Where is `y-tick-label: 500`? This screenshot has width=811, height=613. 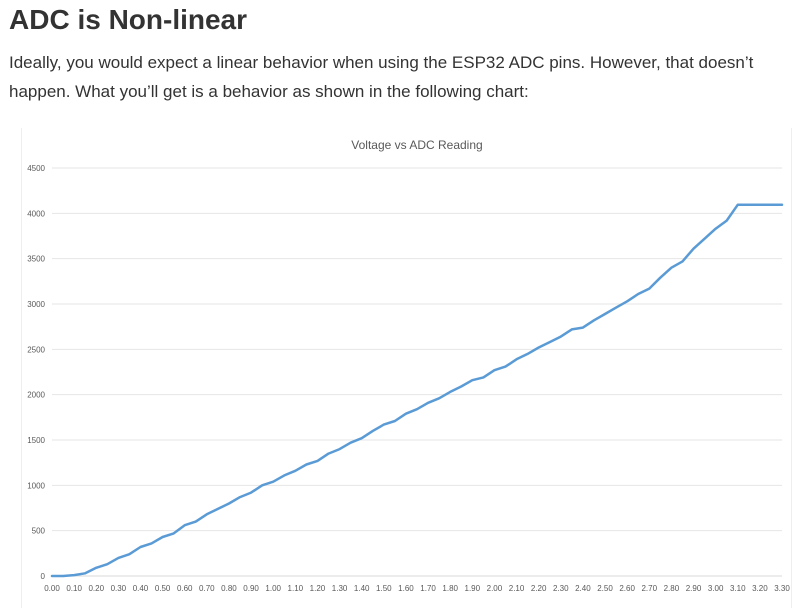
y-tick-label: 500 is located at coordinates (39, 531).